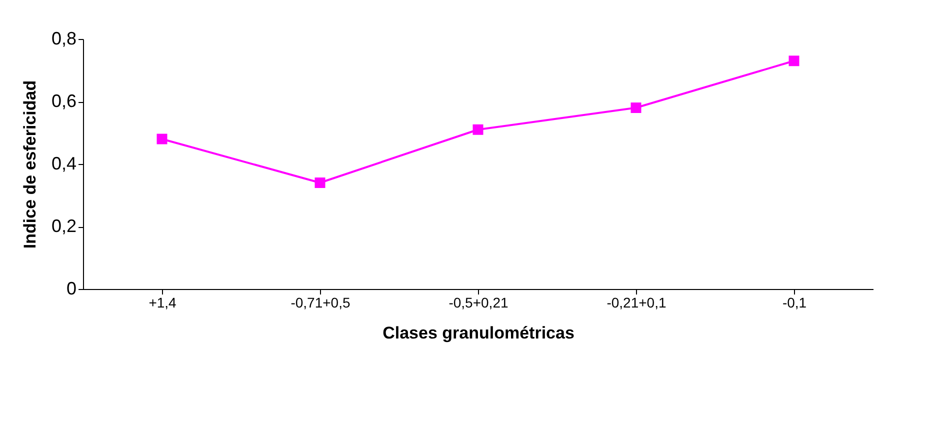 The height and width of the screenshot is (423, 935). I want to click on y-tick-label: 0,8, so click(63, 38).